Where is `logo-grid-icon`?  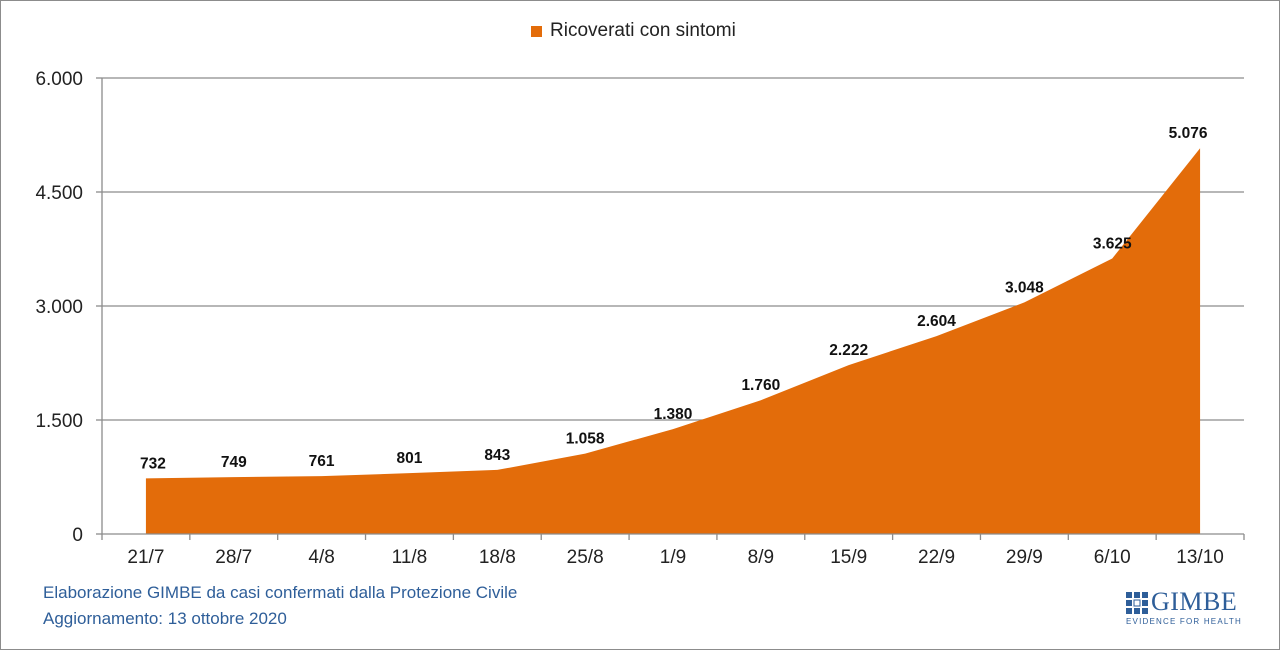
logo-grid-icon is located at coordinates (1137, 603).